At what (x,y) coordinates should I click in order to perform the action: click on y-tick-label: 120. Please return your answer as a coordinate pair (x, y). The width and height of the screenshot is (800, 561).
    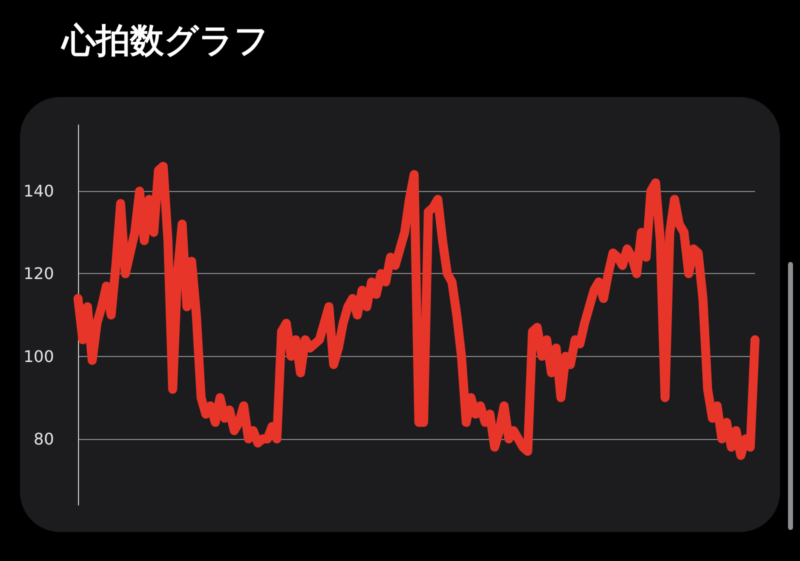
    Looking at the image, I should click on (38, 274).